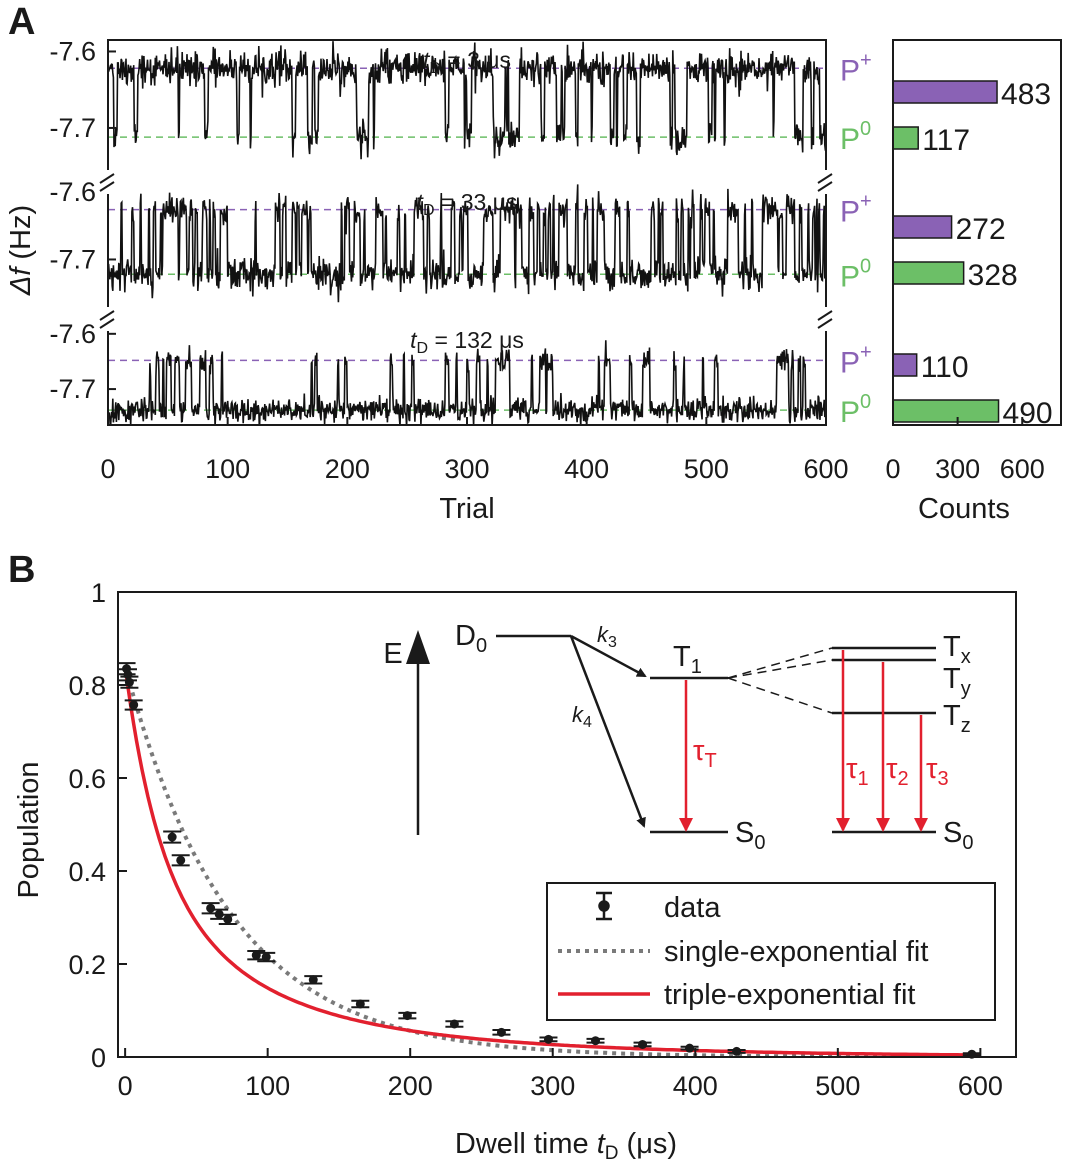  Describe the element at coordinates (678, 737) in the screenshot. I see `energy-level-diagram: E D0 T1 S0 k3 k4 τT Tx Ty Tz S0 τ1 τ2 τ3` at that location.